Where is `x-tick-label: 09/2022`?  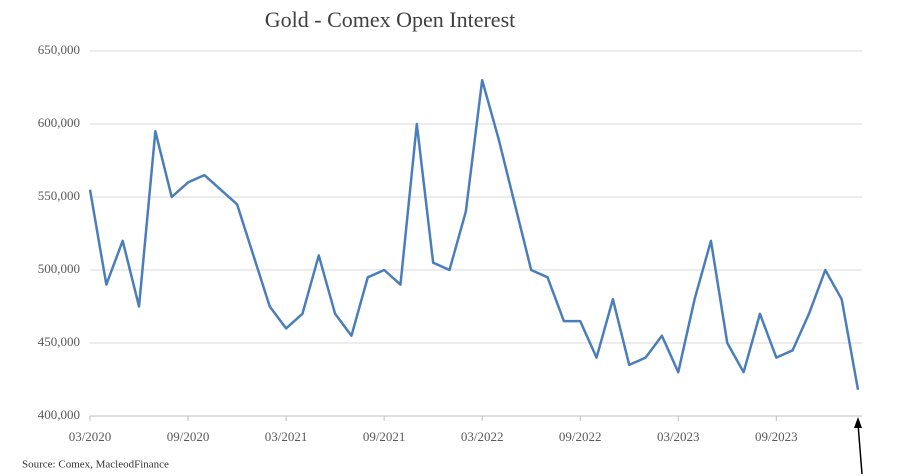 x-tick-label: 09/2022 is located at coordinates (580, 436).